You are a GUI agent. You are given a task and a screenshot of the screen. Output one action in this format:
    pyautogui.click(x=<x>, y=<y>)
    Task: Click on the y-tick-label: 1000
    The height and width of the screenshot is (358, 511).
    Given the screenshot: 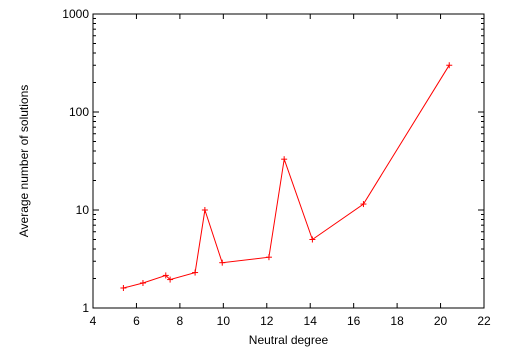 What is the action you would take?
    pyautogui.click(x=75, y=14)
    